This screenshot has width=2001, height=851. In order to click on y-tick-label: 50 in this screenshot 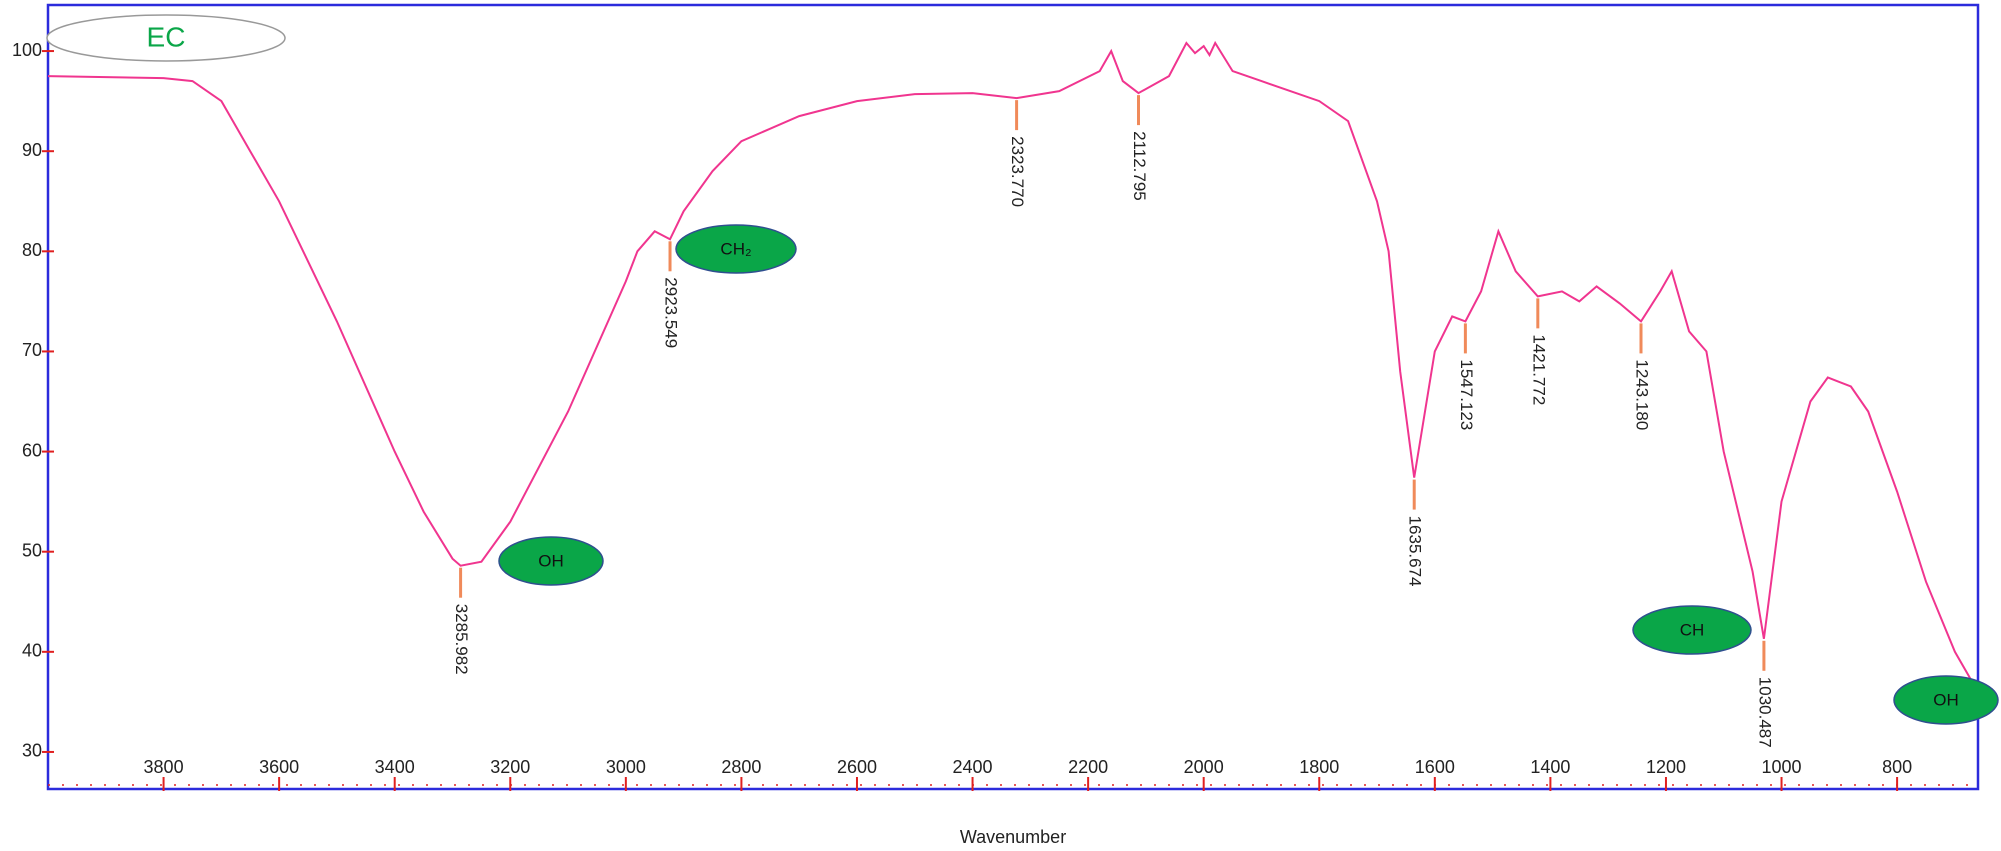, I will do `click(32, 550)`.